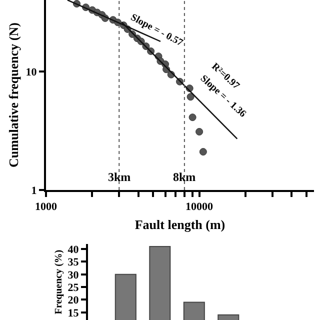 This screenshot has width=320, height=320. What do you see at coordinates (180, 224) in the screenshot?
I see `x-axis-title: Fault length (m)` at bounding box center [180, 224].